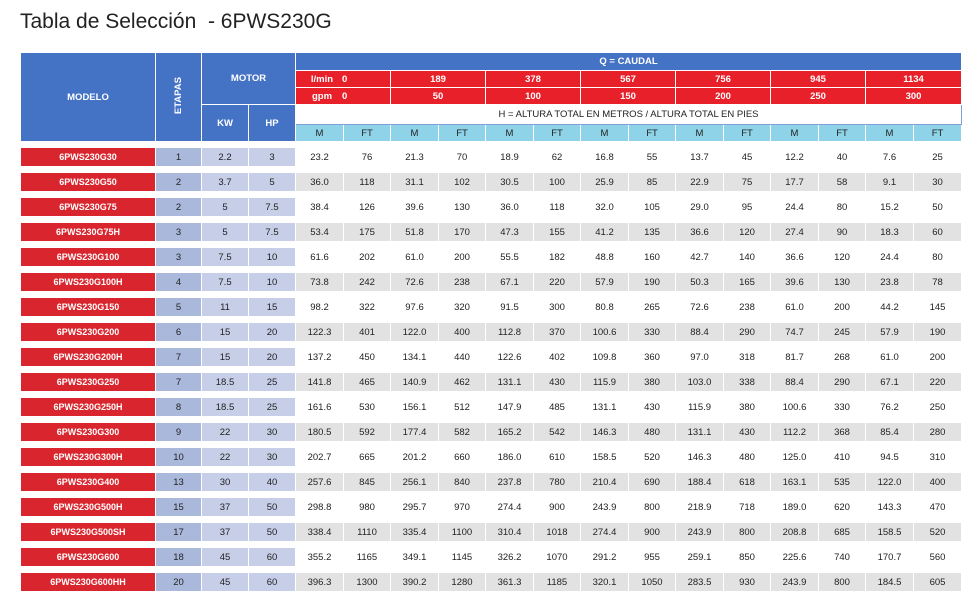 This screenshot has width=979, height=592. What do you see at coordinates (509, 332) in the screenshot?
I see `value-cell: 112.8` at bounding box center [509, 332].